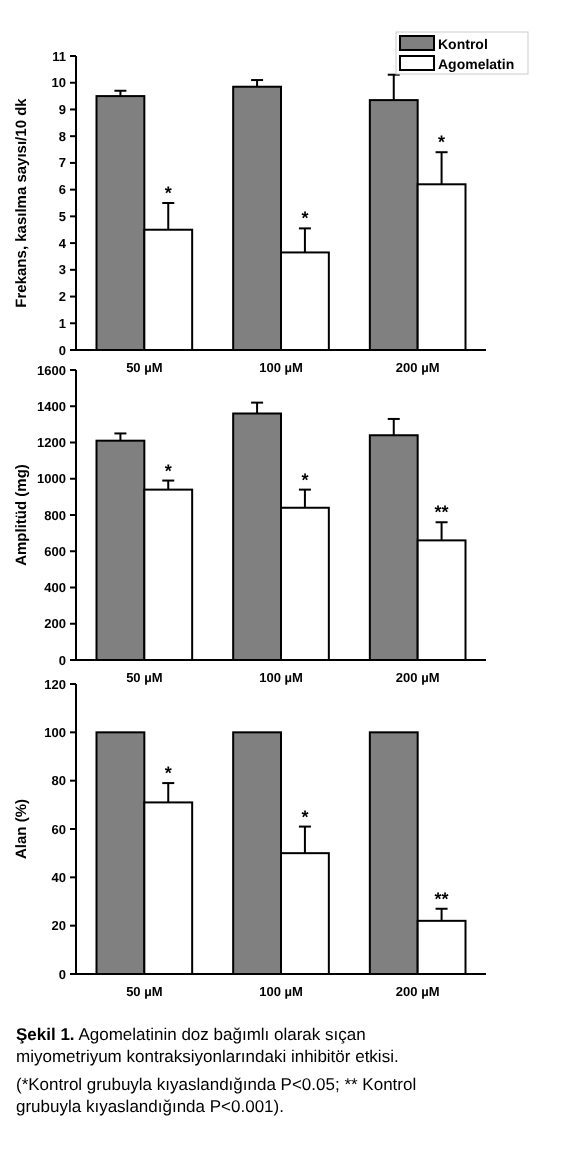 The image size is (566, 1168). What do you see at coordinates (207, 1045) in the screenshot?
I see `text: Şekil 1. Agomelatinin doz bağımlı olarak sıçan miyometriyum kontraksiyonlarındaki inhibitör etkisi.` at bounding box center [207, 1045].